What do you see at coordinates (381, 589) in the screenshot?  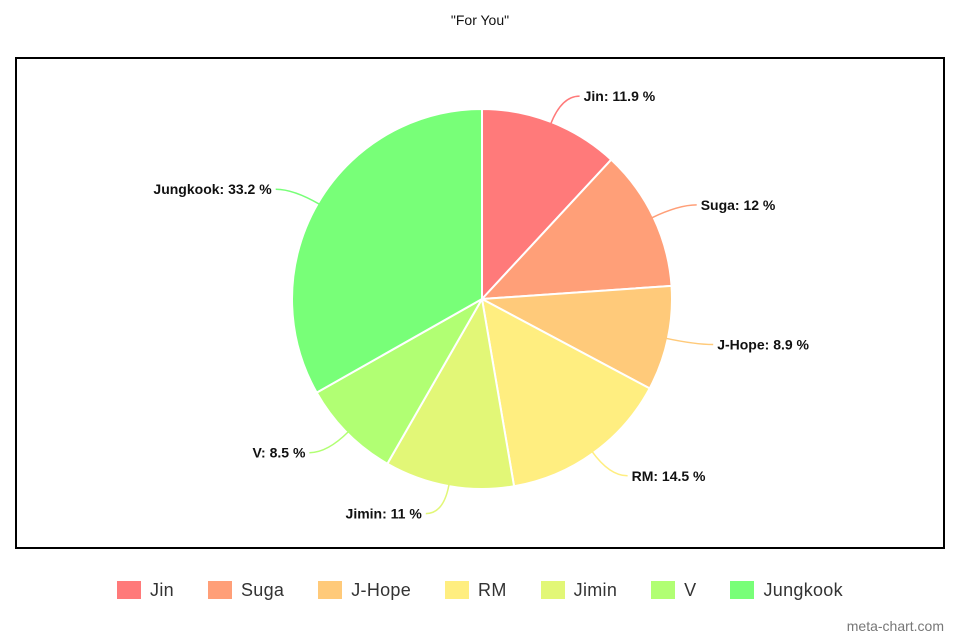 I see `legend-label: J-Hope` at bounding box center [381, 589].